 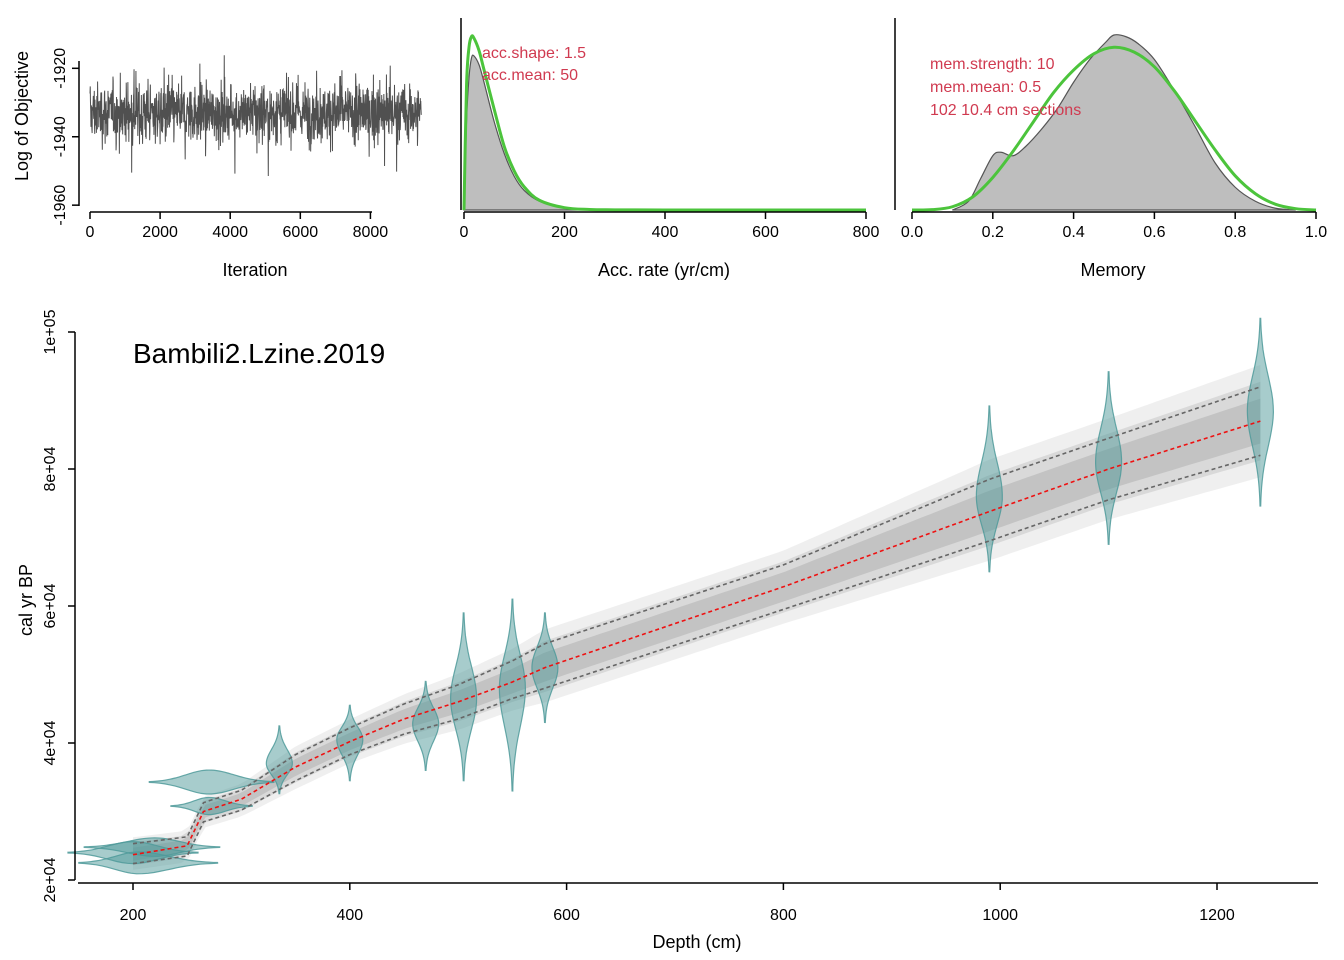 I want to click on memory-posterior-density, so click(x=1124, y=122).